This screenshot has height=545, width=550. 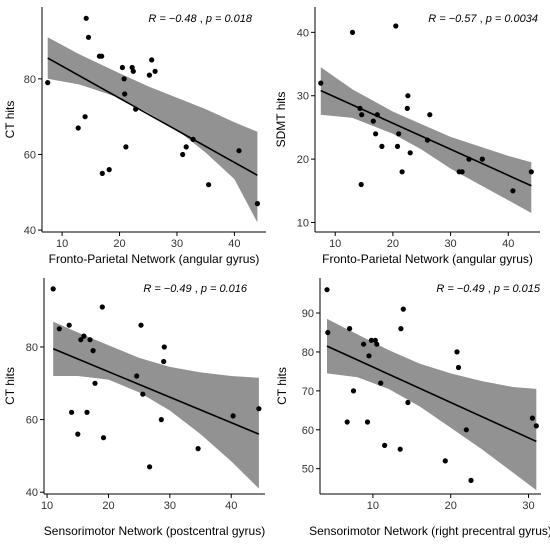 I want to click on y-tick-label: 30, so click(x=303, y=97).